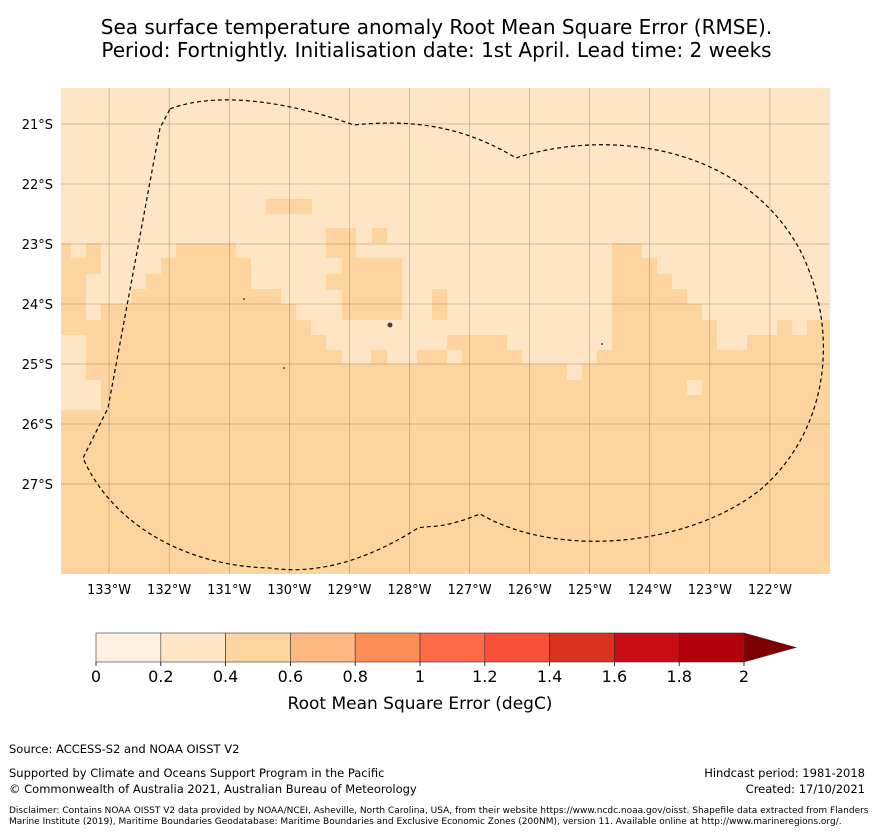 This screenshot has height=839, width=873. I want to click on colorbar-tick-label: 0.2, so click(160, 676).